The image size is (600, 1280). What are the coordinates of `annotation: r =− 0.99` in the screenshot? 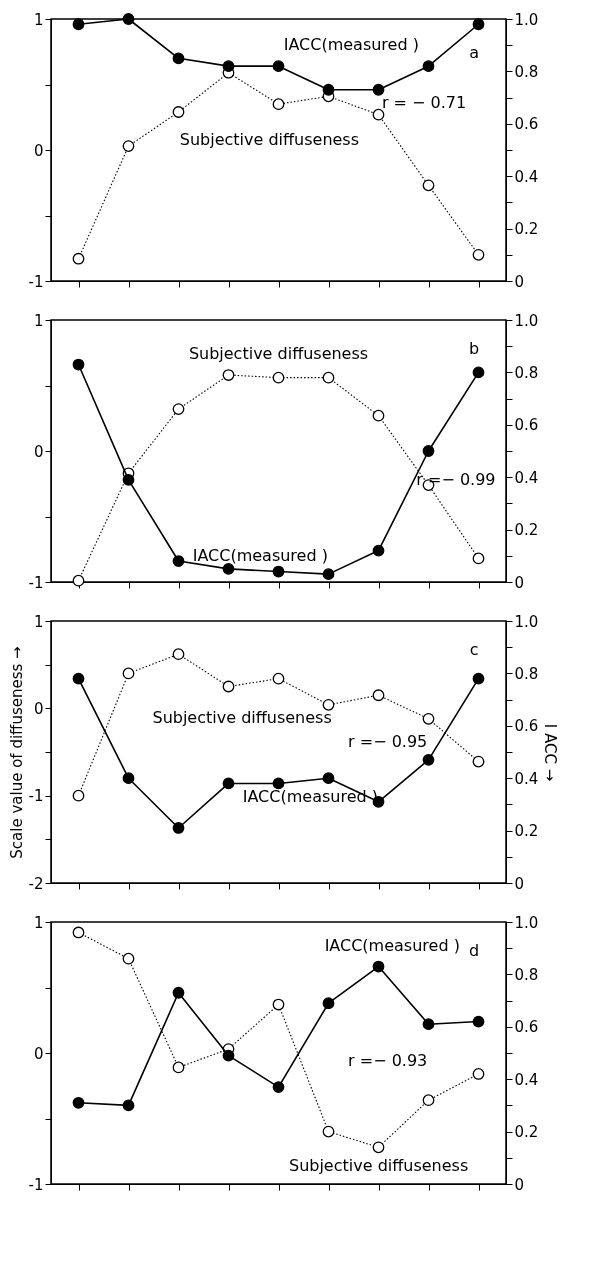 It's located at (456, 479).